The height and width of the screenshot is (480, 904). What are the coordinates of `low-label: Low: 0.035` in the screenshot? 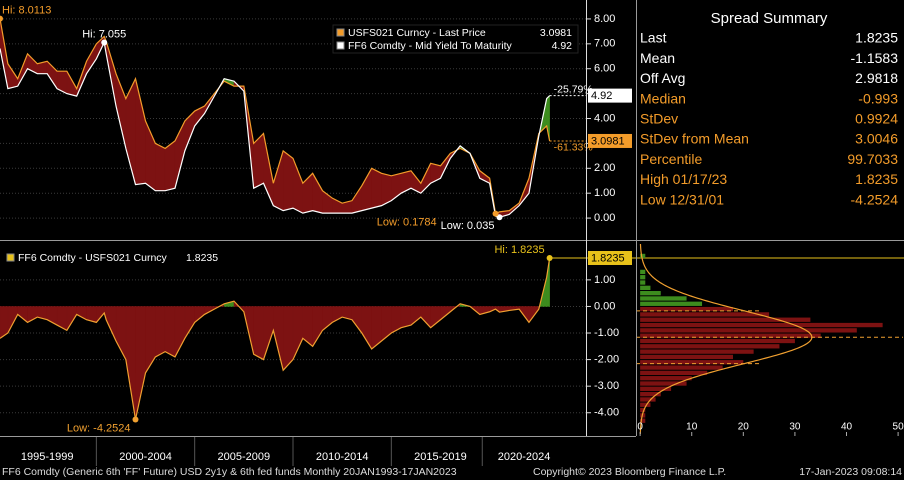 It's located at (468, 226).